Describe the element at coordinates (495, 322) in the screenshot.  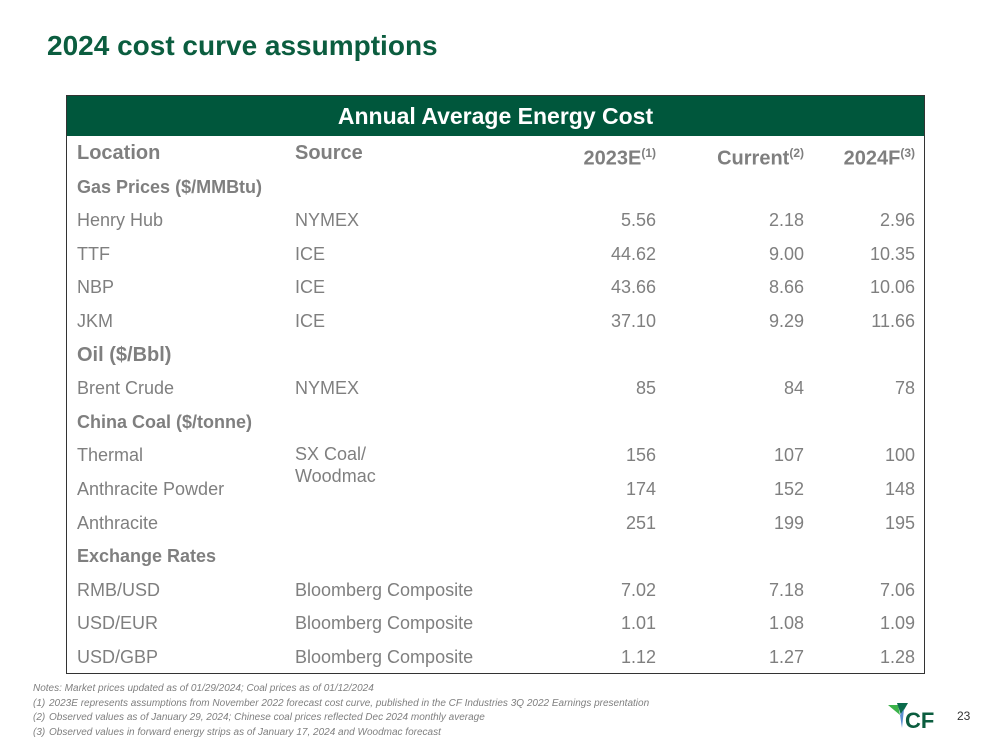
I see `table-row: JKM ICE 37.10 9.29 11.66` at that location.